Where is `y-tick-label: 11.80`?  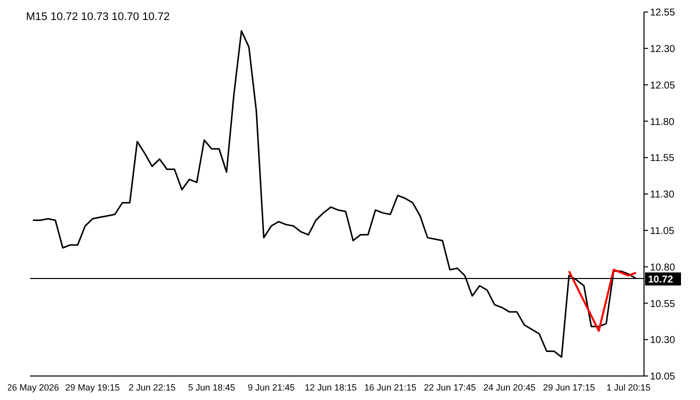
y-tick-label: 11.80 is located at coordinates (662, 122).